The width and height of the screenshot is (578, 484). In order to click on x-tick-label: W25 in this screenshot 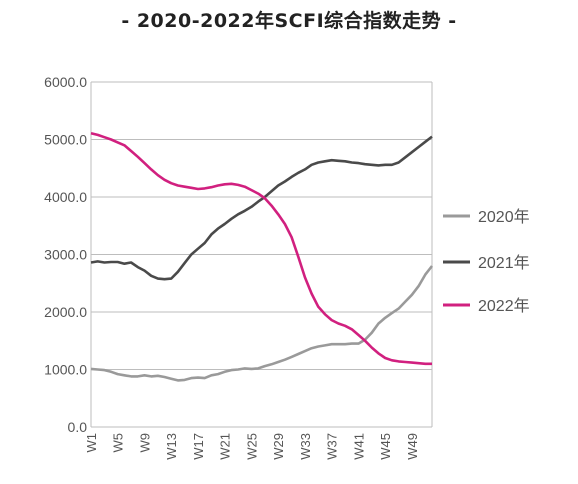, I will do `click(251, 446)`.